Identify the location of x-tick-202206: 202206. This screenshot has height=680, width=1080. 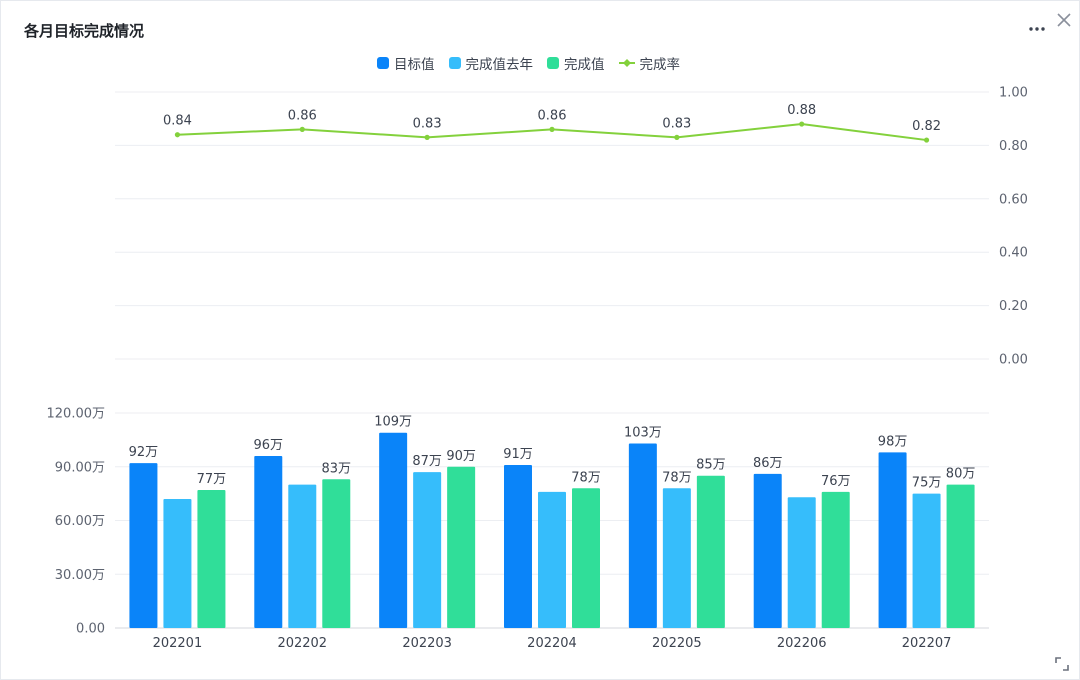
(802, 643).